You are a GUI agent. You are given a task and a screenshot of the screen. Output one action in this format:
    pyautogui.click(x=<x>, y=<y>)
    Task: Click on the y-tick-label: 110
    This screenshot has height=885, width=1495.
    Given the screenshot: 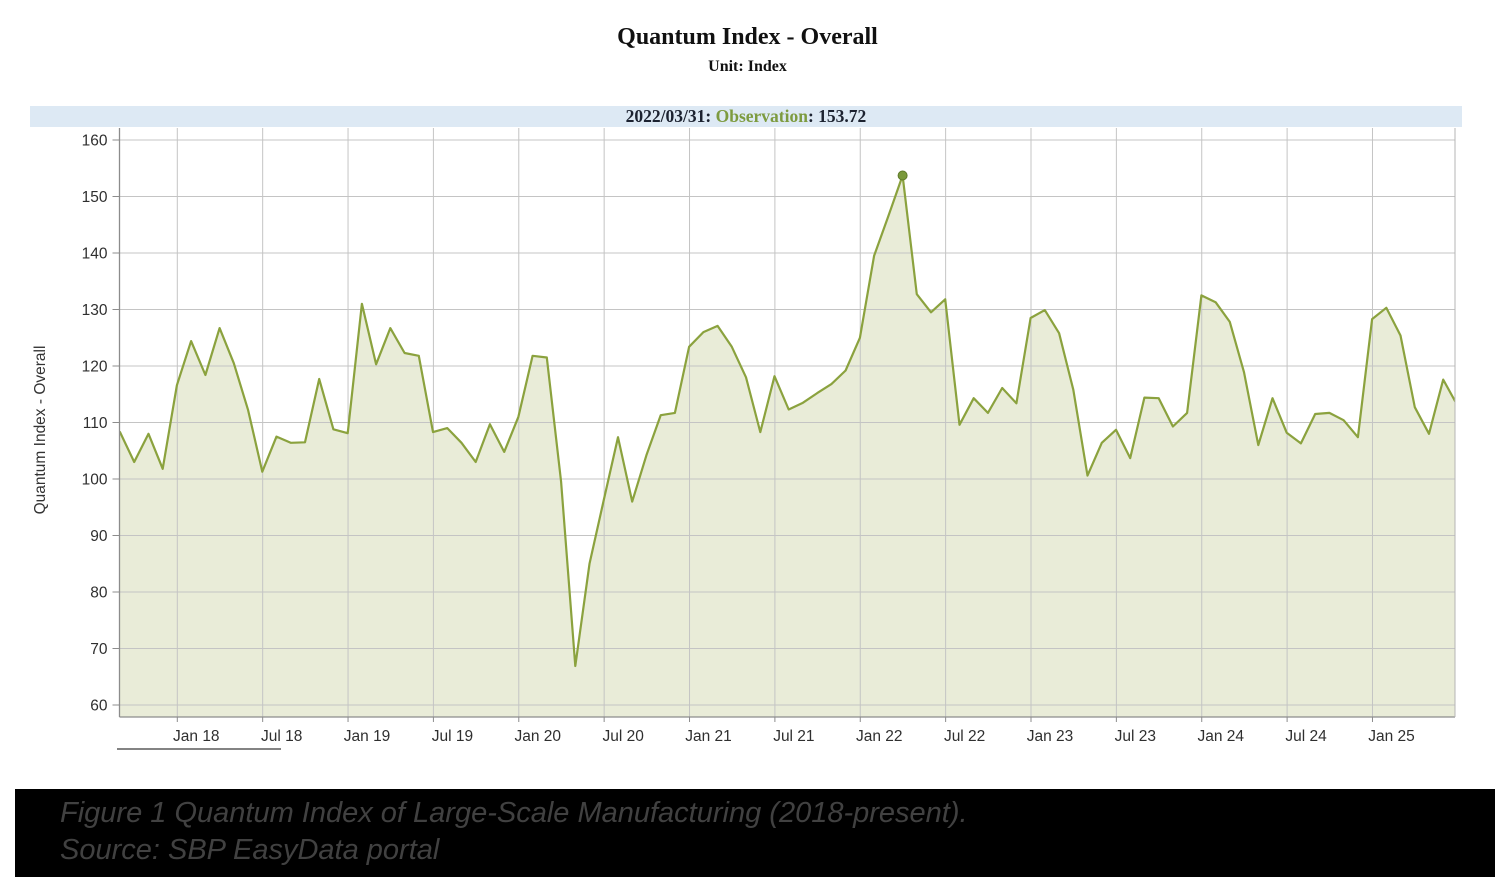 What is the action you would take?
    pyautogui.click(x=95, y=423)
    